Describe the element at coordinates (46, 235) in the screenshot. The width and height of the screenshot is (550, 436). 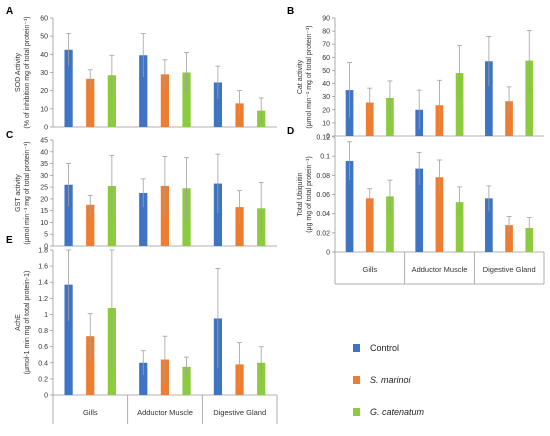
I see `y-tick-label: 5` at that location.